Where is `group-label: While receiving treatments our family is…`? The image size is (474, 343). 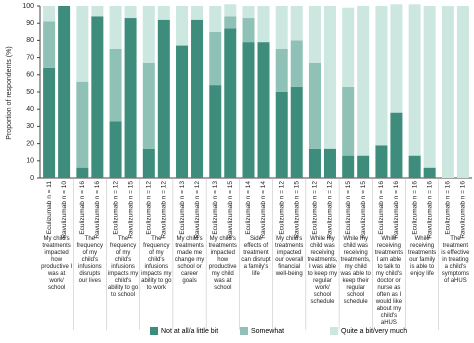 group-label: While receiving treatments our family is… is located at coordinates (422, 256).